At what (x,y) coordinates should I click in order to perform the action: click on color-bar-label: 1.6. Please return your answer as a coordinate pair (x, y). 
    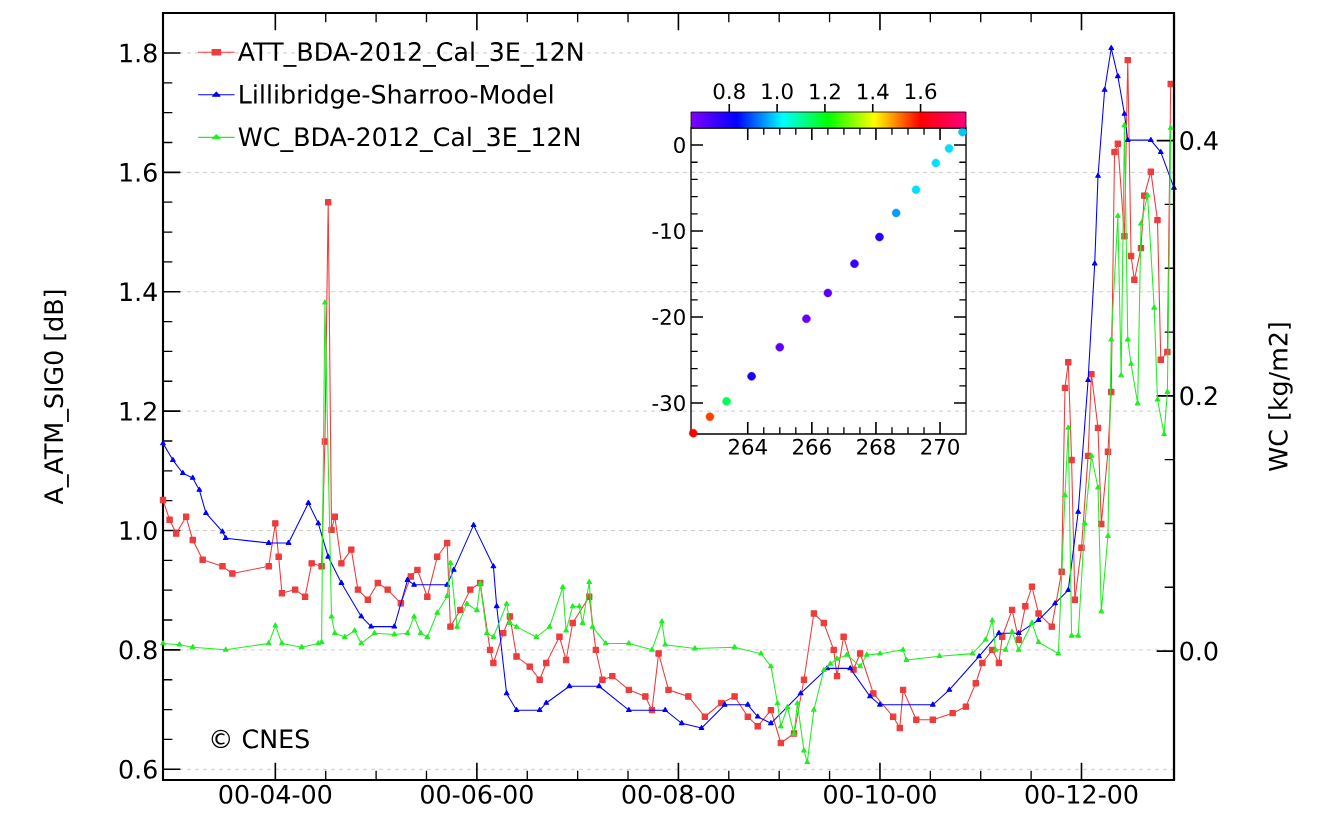
    Looking at the image, I should click on (921, 91).